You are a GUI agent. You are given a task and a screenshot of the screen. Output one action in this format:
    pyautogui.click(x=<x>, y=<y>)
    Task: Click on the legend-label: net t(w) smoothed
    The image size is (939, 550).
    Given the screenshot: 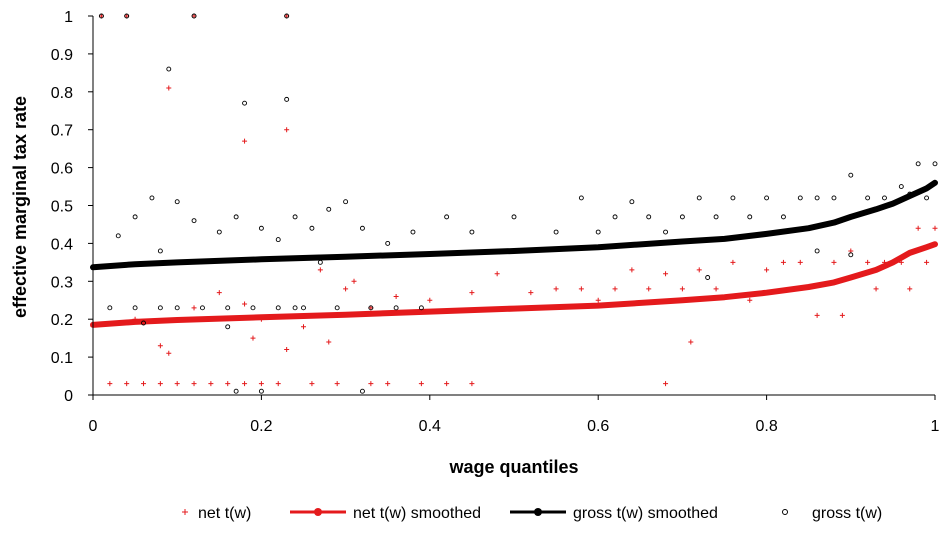 What is the action you would take?
    pyautogui.click(x=417, y=513)
    